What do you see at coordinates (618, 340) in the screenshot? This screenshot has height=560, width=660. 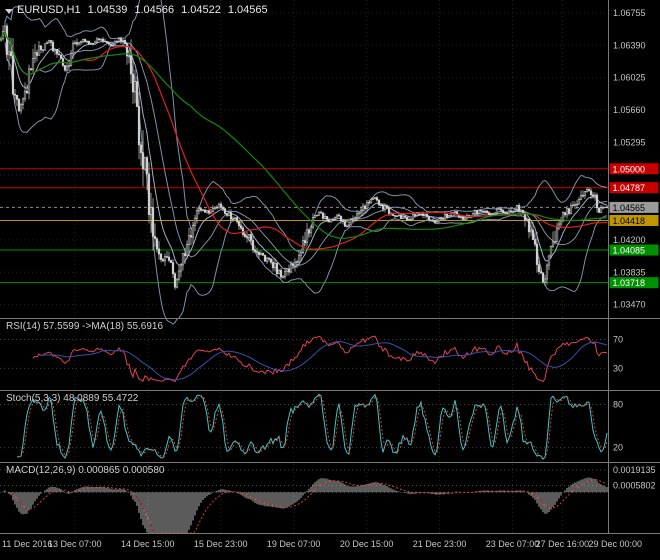 I see `rsi-axis-tick: 70` at bounding box center [618, 340].